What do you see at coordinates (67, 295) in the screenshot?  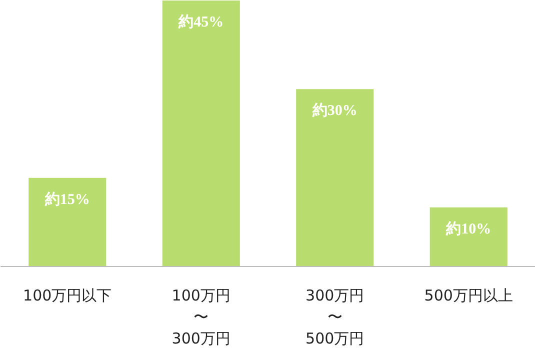 I see `x-tick-label: 100万円以下` at bounding box center [67, 295].